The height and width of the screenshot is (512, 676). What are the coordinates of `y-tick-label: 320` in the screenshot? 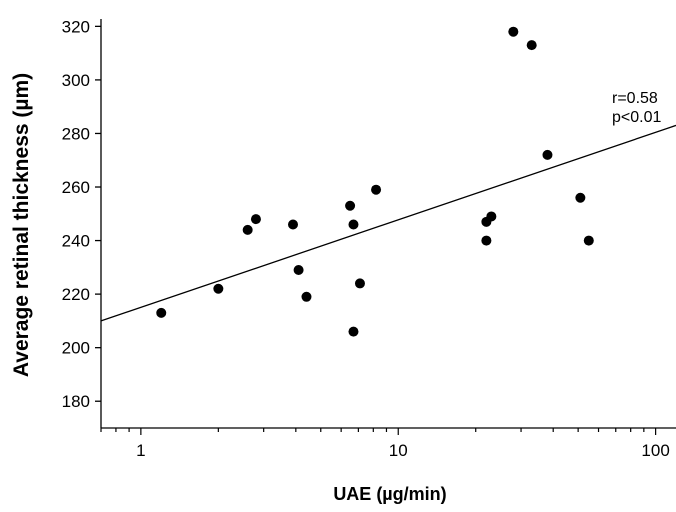 It's located at (76, 26).